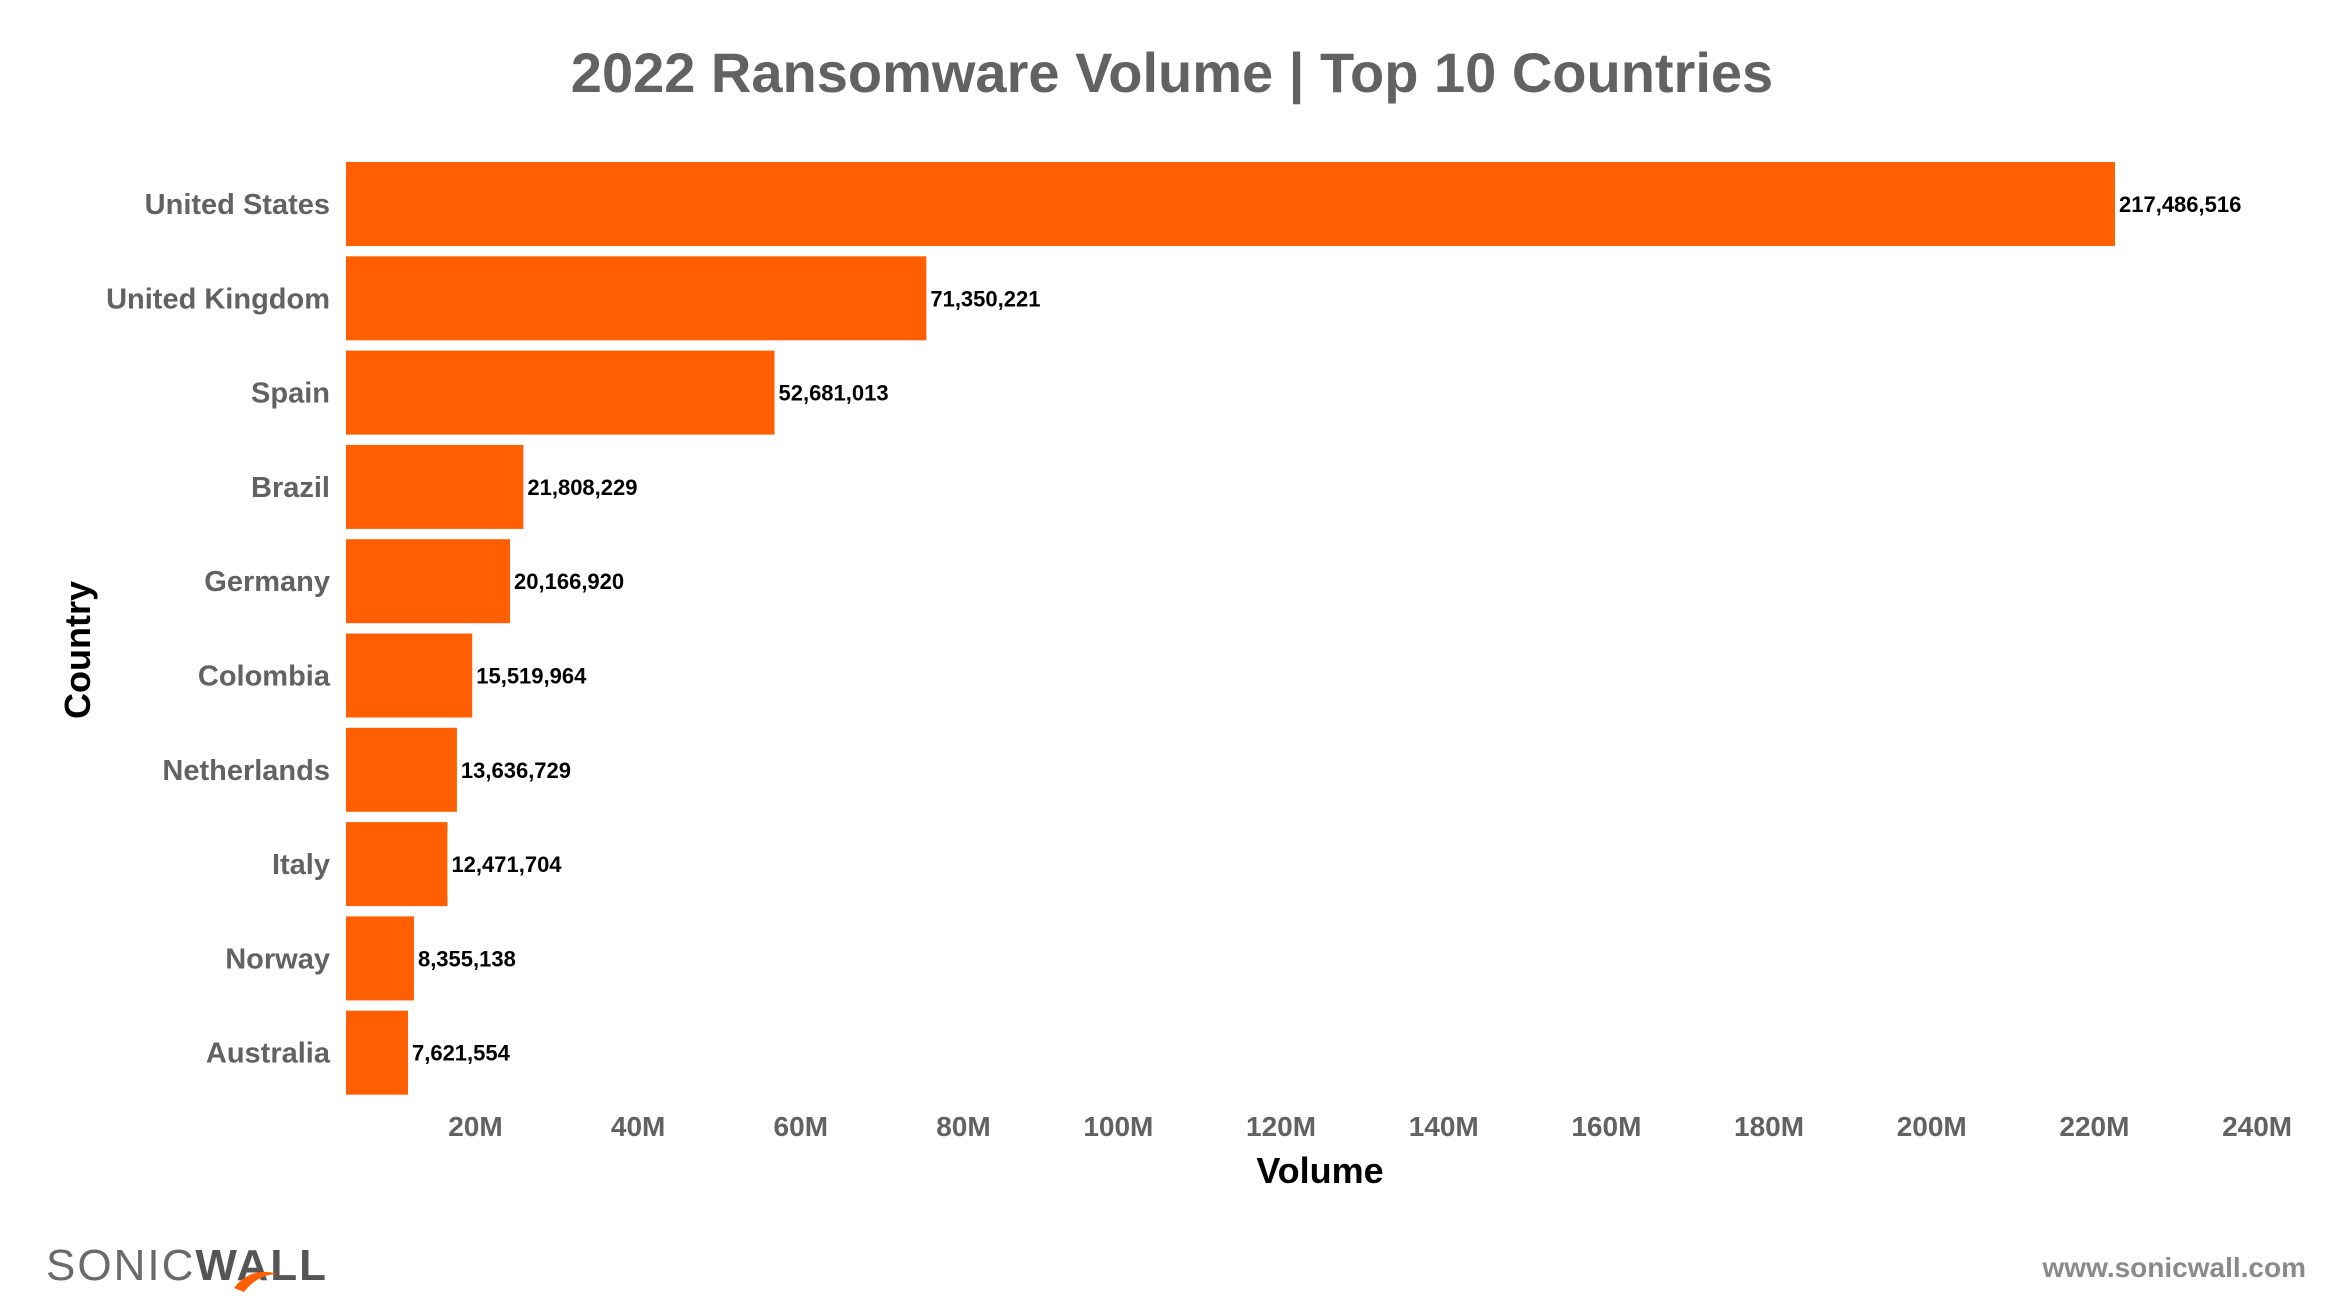 Image resolution: width=2344 pixels, height=1313 pixels. Describe the element at coordinates (264, 677) in the screenshot. I see `category-label: Colombia` at that location.